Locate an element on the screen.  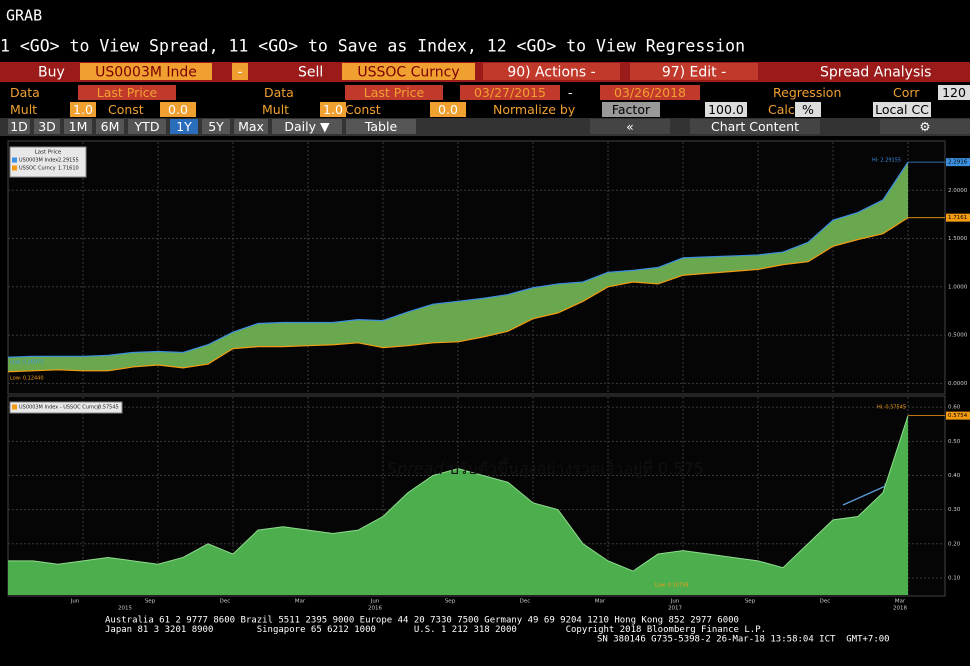
y-tick-label: 2.0000 is located at coordinates (958, 191).